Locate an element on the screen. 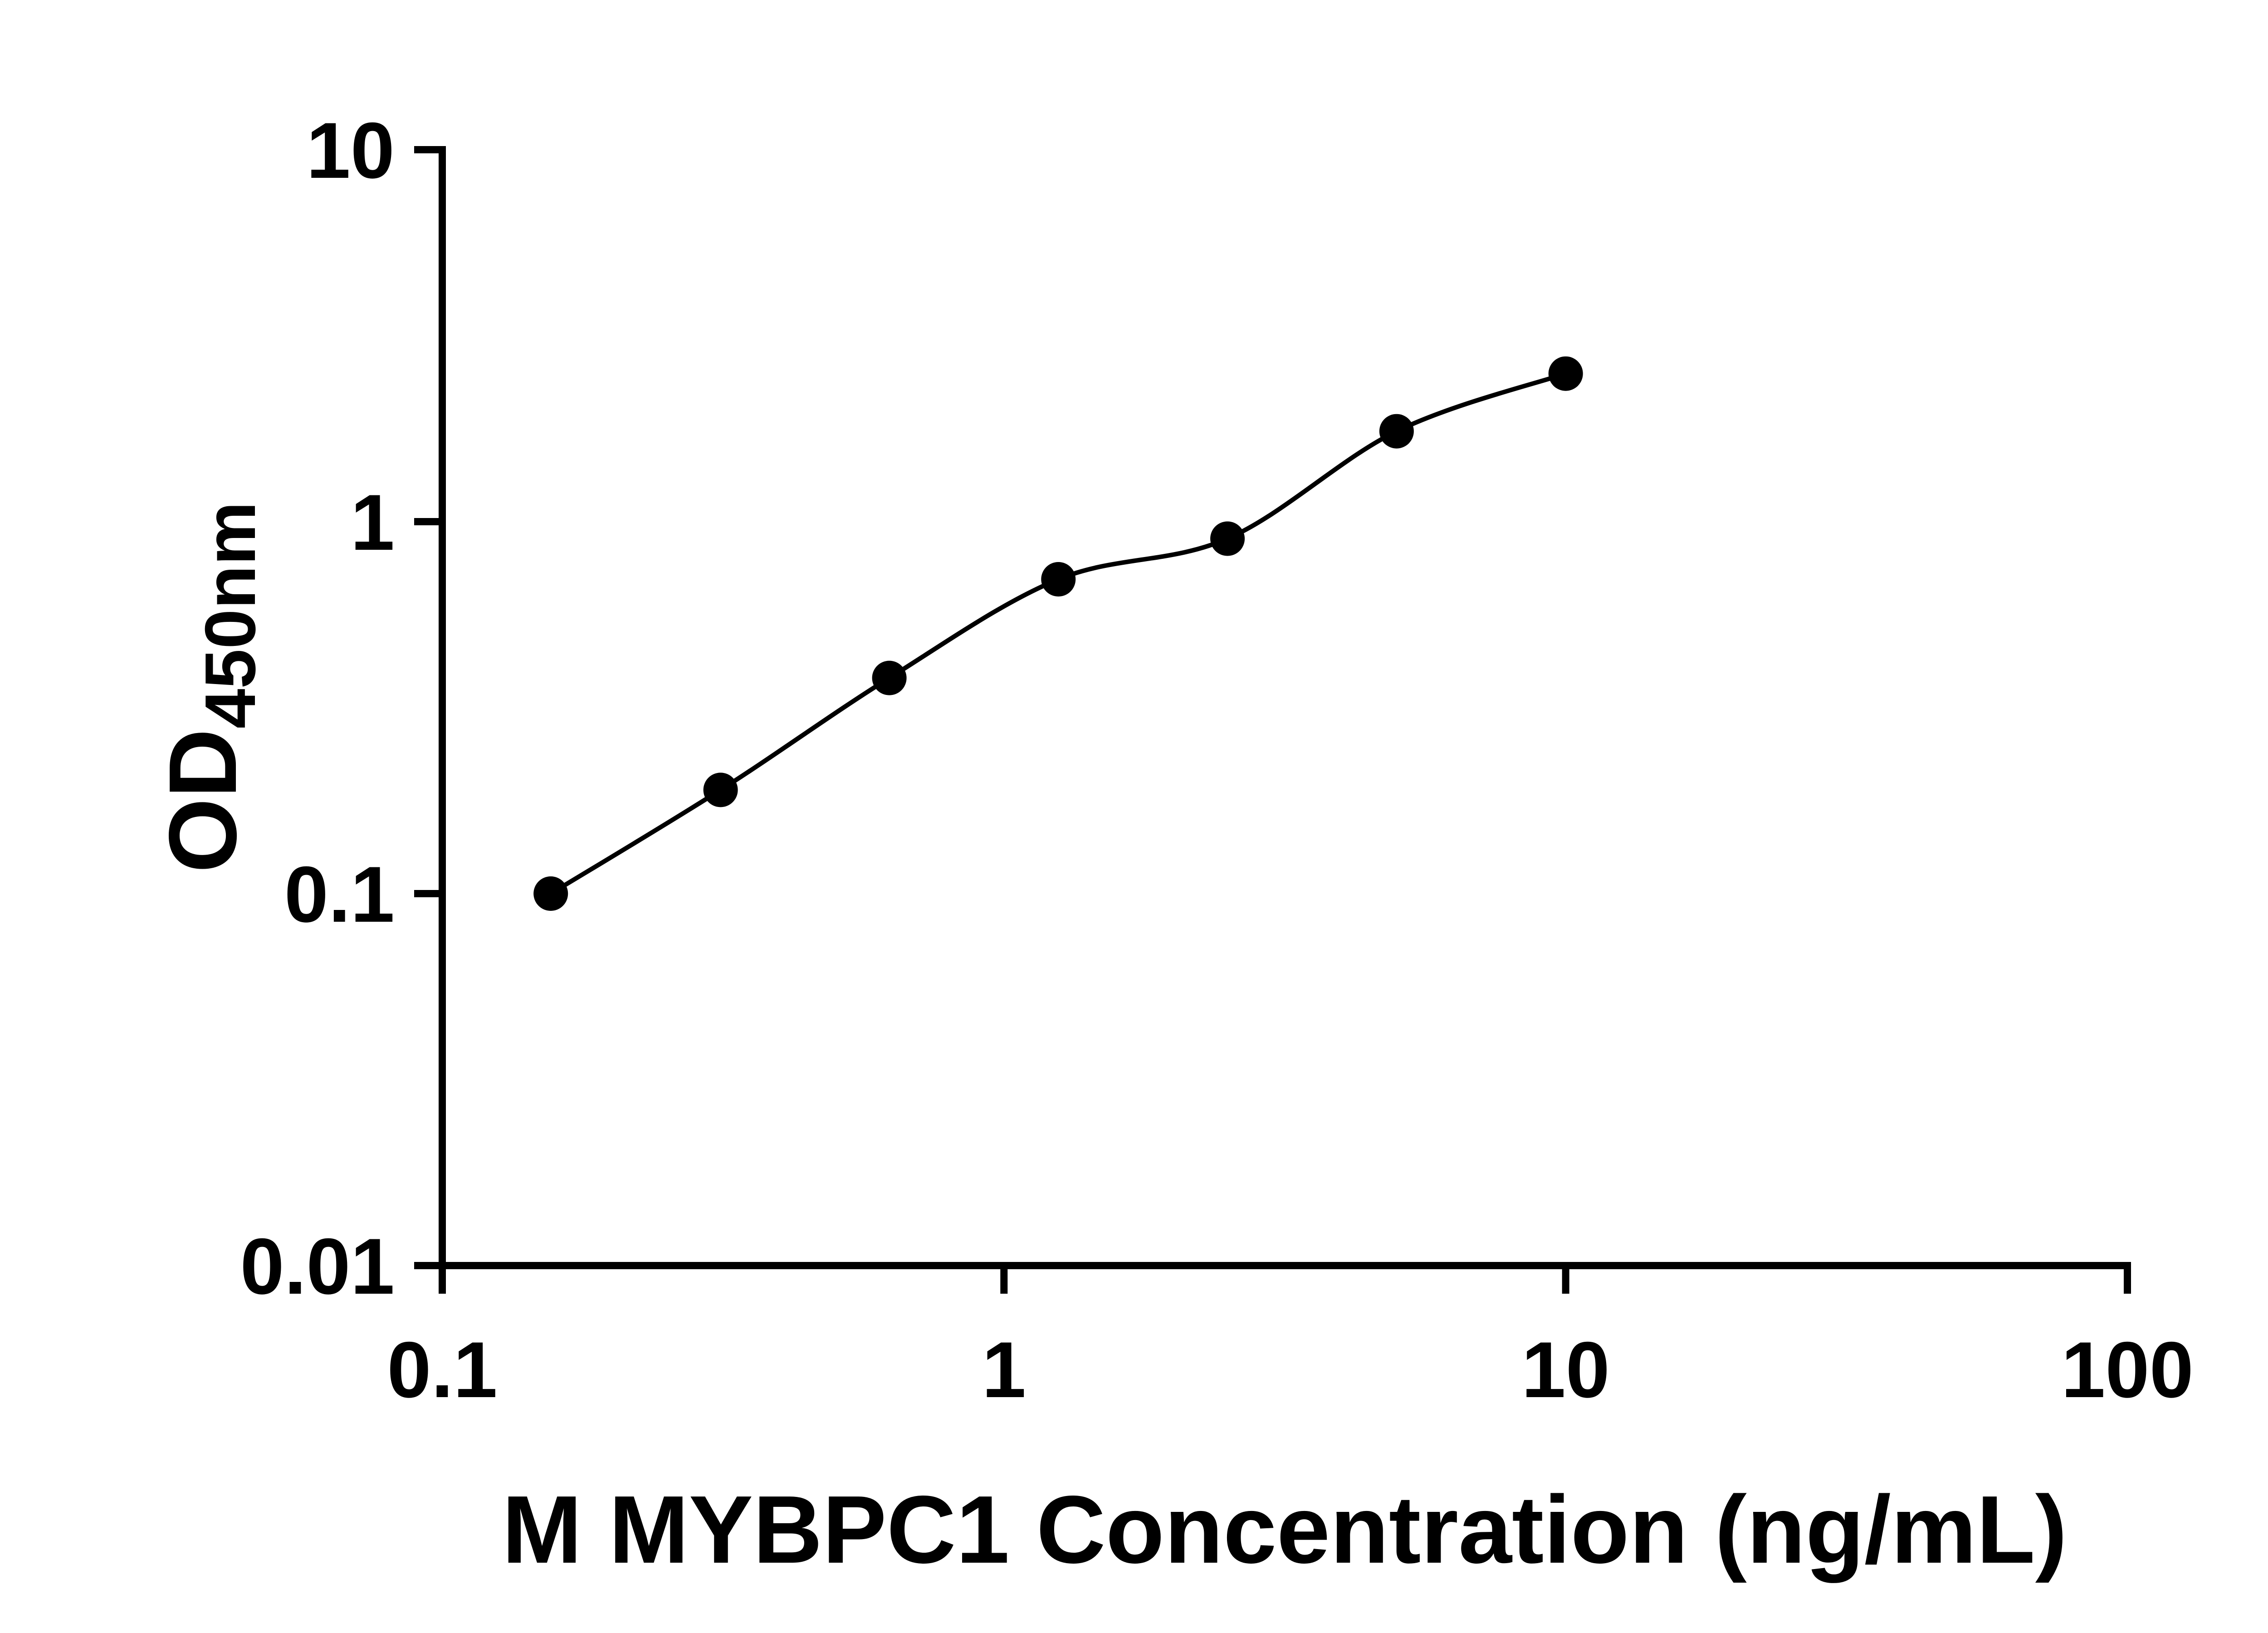  y-axis-title: OD450nm is located at coordinates (209, 687).